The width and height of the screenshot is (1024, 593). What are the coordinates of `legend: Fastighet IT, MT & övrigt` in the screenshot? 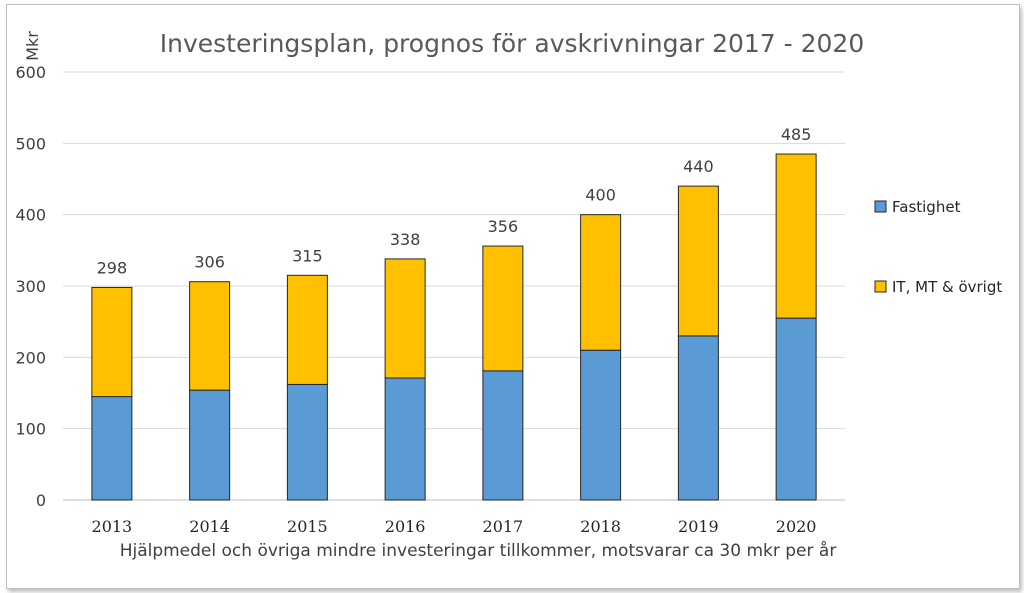 It's located at (938, 247).